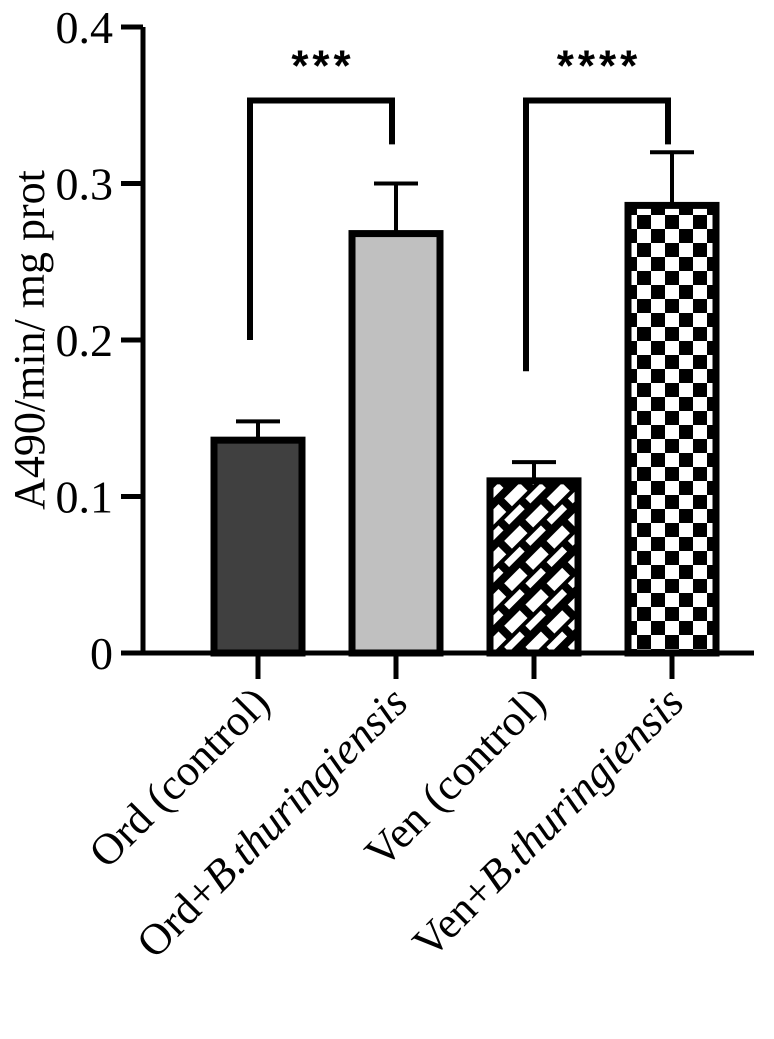 This screenshot has height=1039, width=774. Describe the element at coordinates (322, 66) in the screenshot. I see `significance-label: ***` at that location.